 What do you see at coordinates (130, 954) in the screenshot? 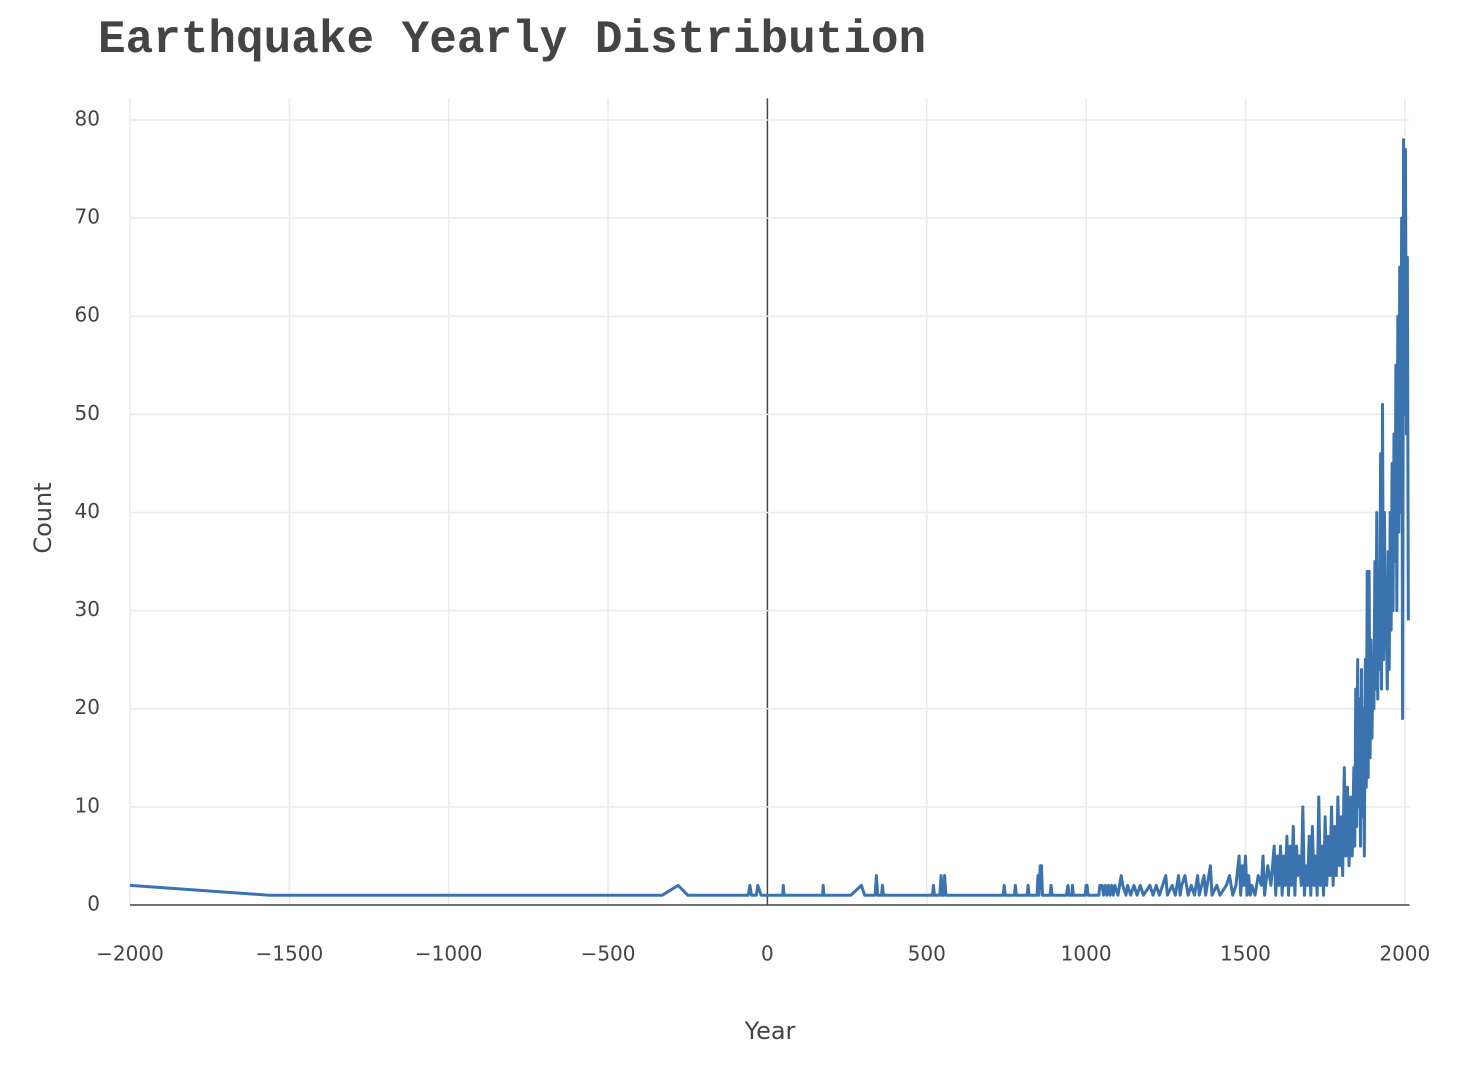
I see `x-tick-label: −2000` at bounding box center [130, 954].